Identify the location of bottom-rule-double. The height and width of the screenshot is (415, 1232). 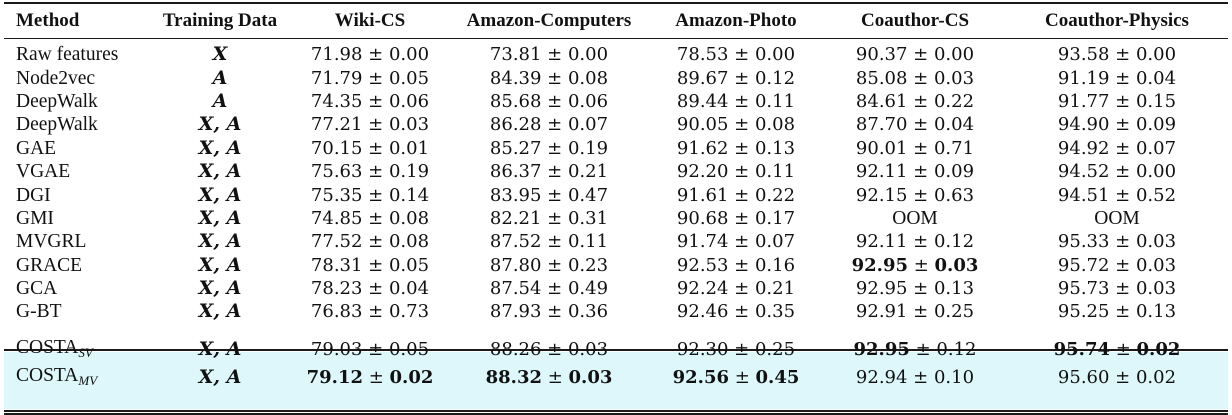
(616, 414).